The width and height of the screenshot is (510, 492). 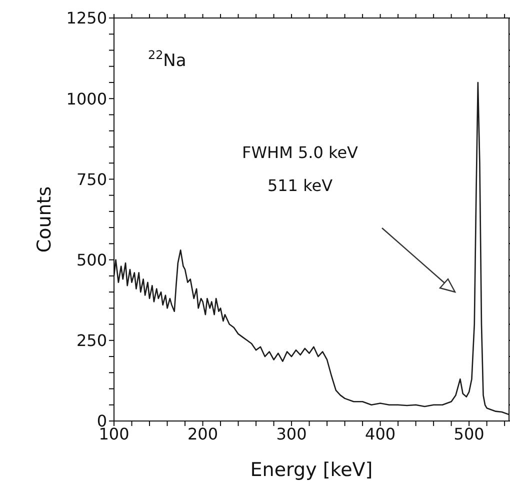 What do you see at coordinates (91, 260) in the screenshot?
I see `y-tick-label: 500` at bounding box center [91, 260].